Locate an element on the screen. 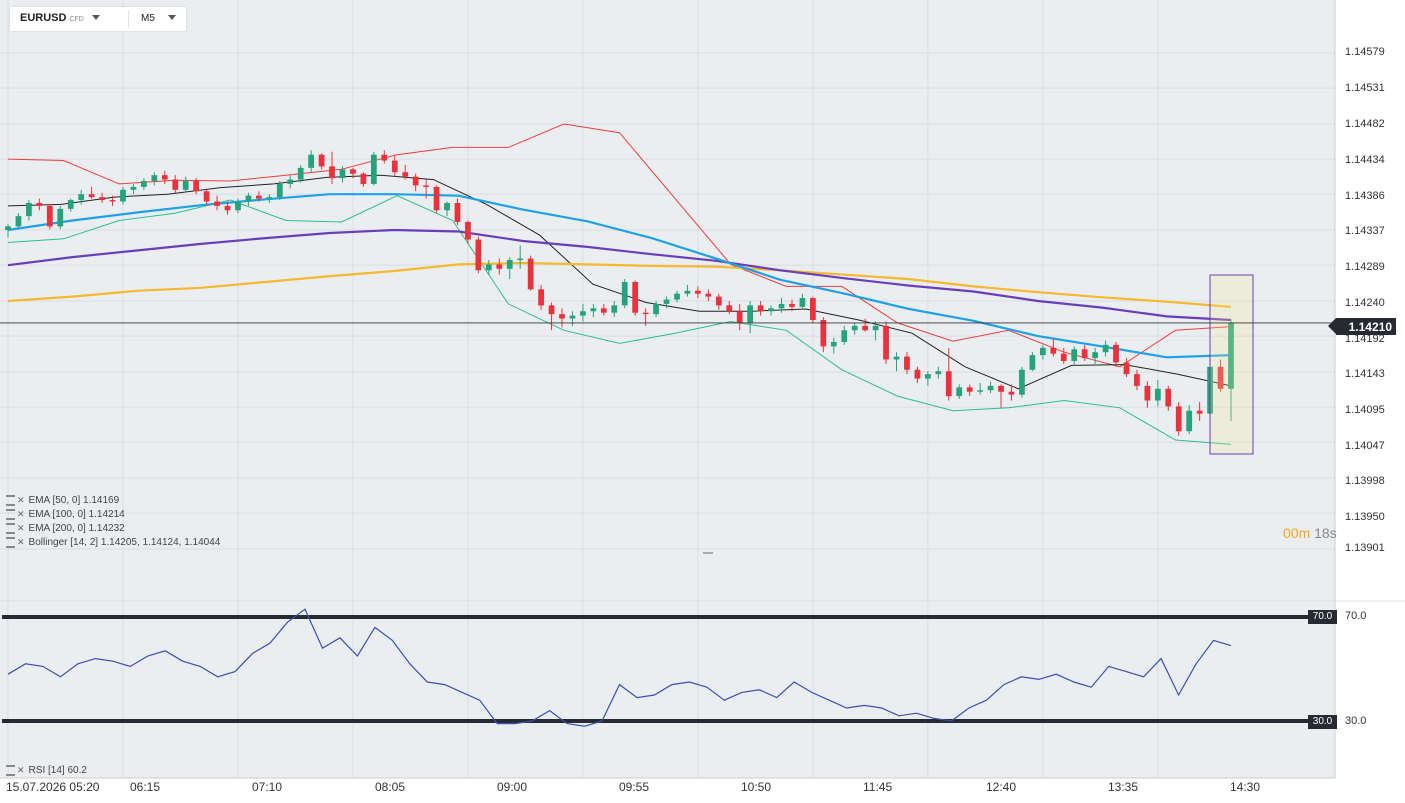 The height and width of the screenshot is (803, 1405). chevron-down-icon is located at coordinates (96, 17).